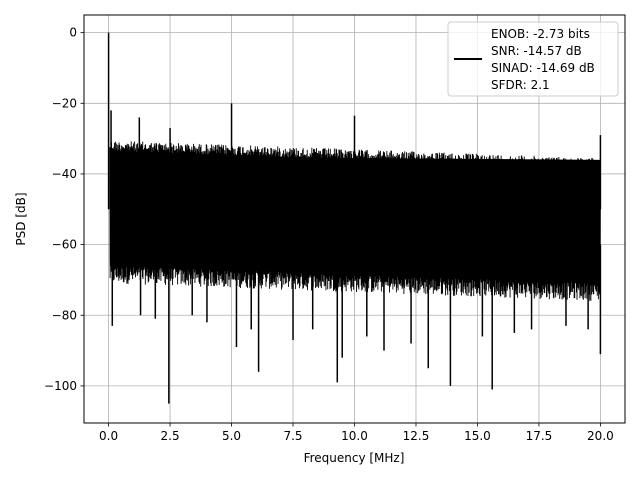  Describe the element at coordinates (64, 209) in the screenshot. I see `y-axis-ticks: 0 −20 −40 −60 −80 −100` at that location.